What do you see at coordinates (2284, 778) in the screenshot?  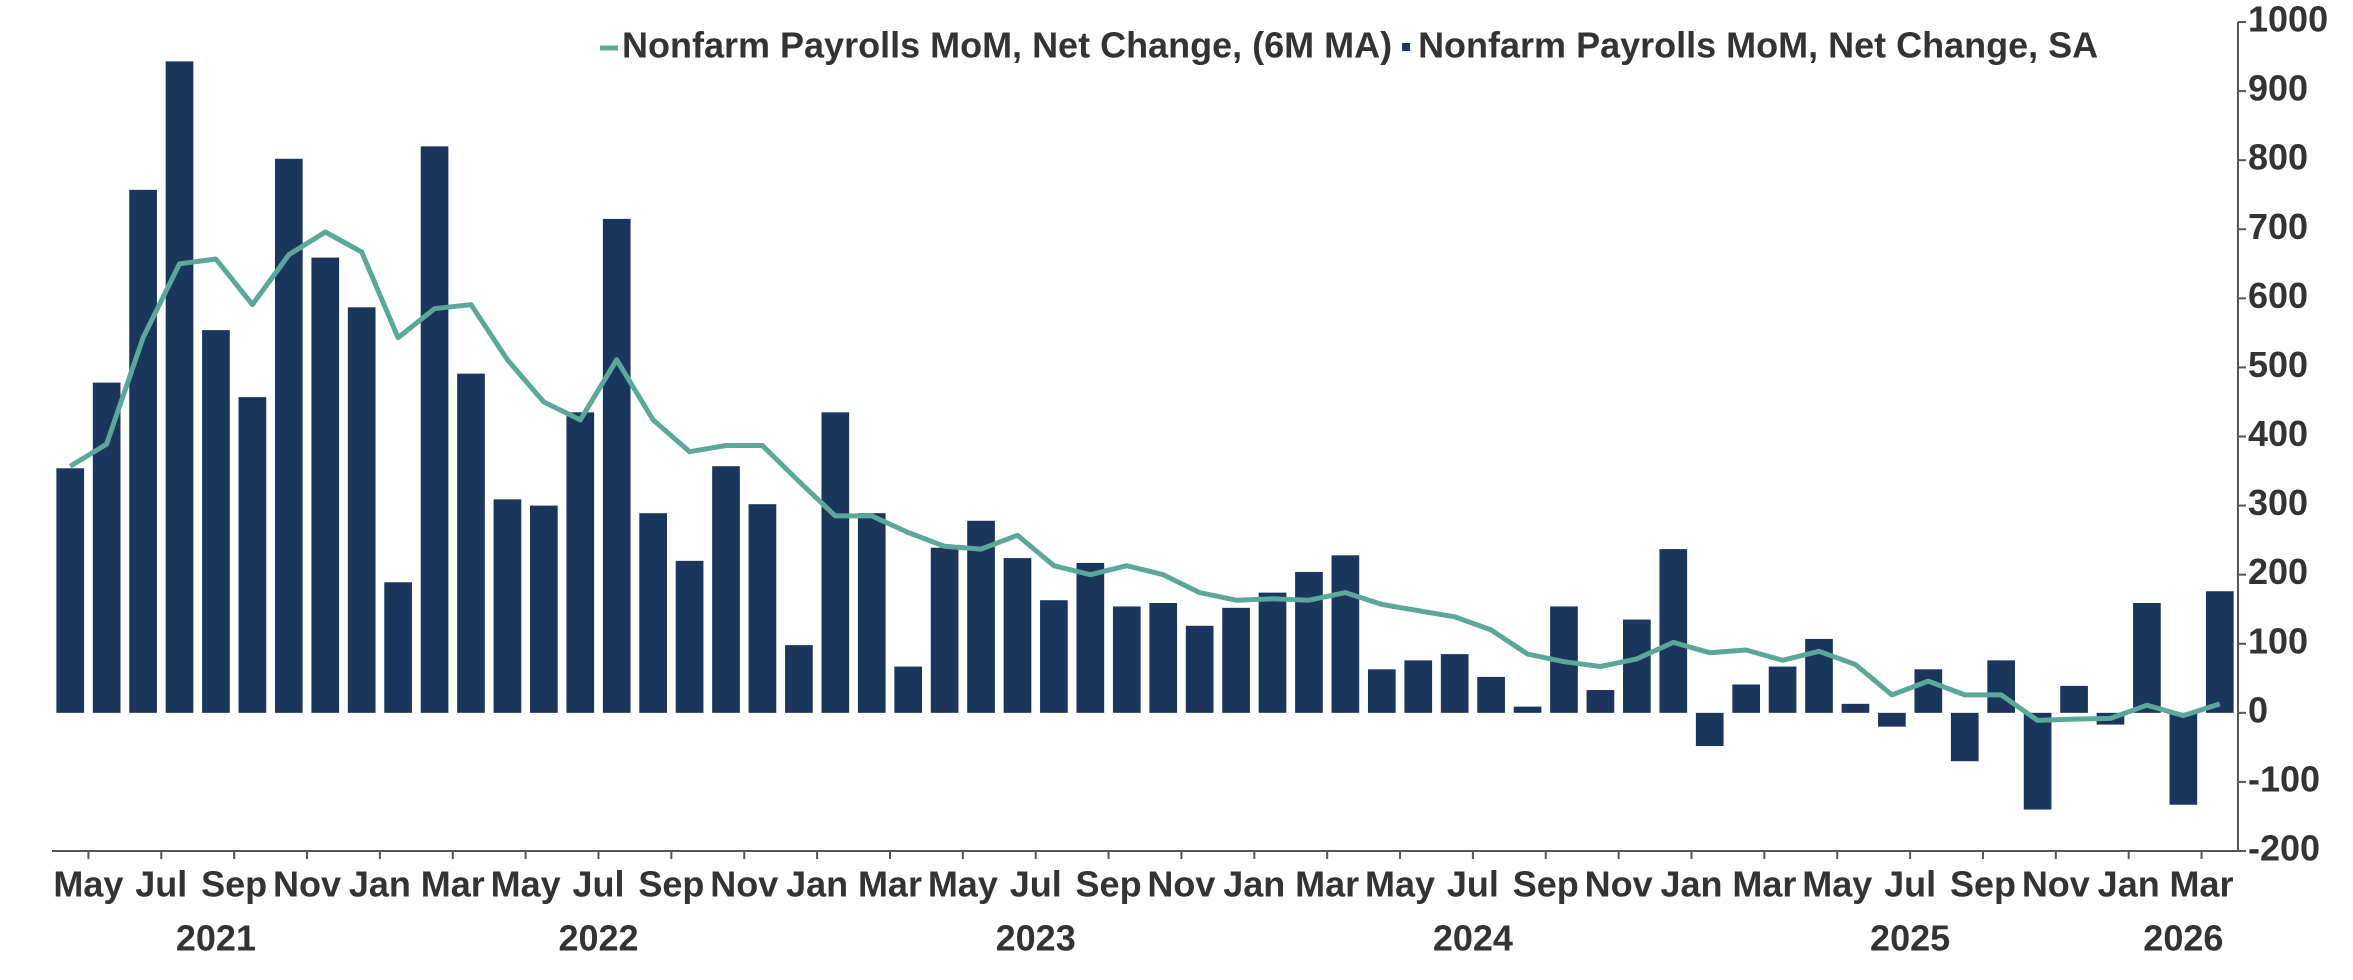 I see `y-tick-label: -100` at bounding box center [2284, 778].